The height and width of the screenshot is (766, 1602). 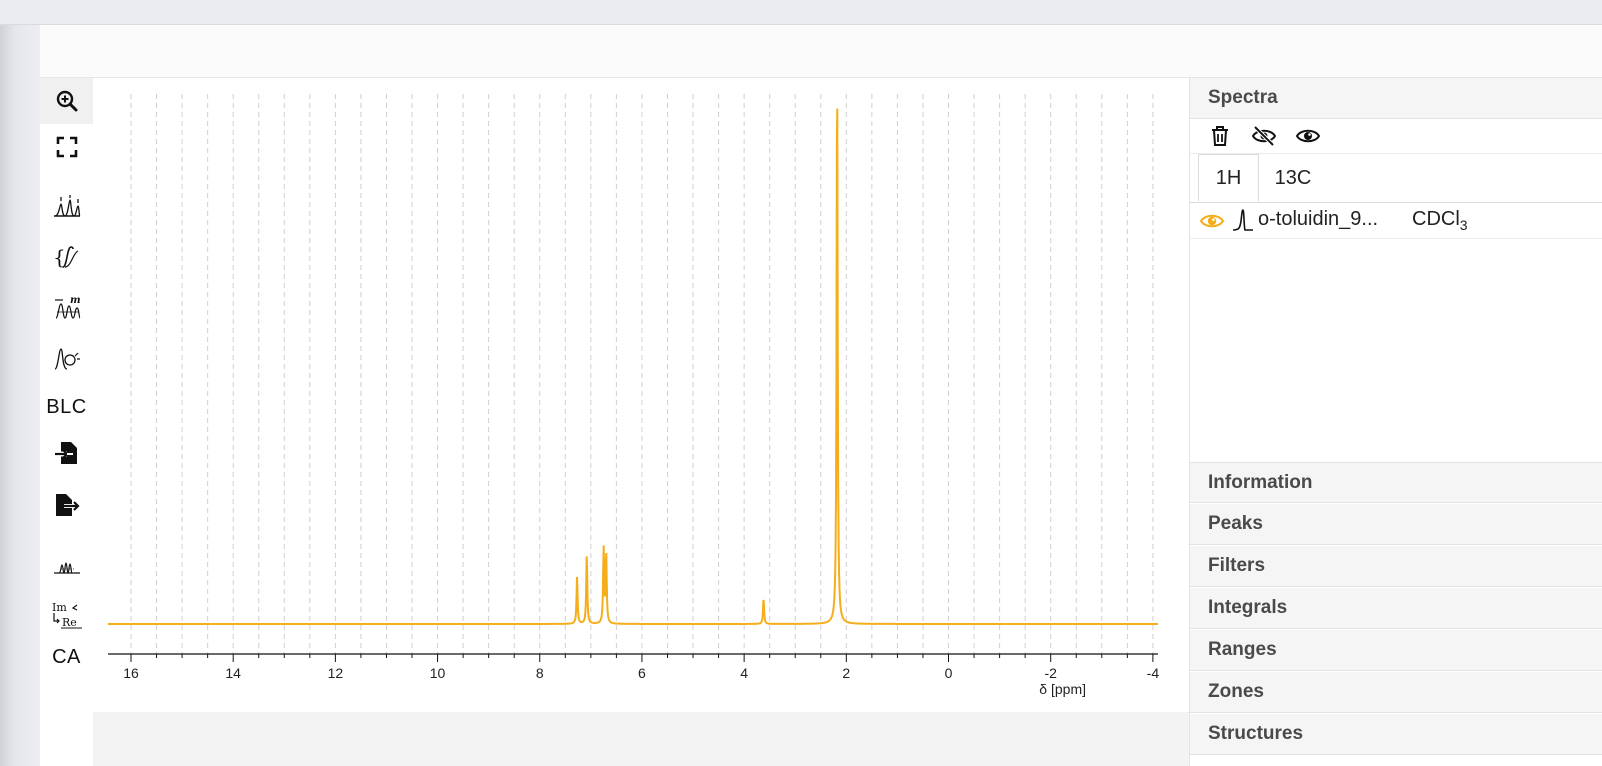 What do you see at coordinates (1235, 523) in the screenshot?
I see `peaks-label: Peaks` at bounding box center [1235, 523].